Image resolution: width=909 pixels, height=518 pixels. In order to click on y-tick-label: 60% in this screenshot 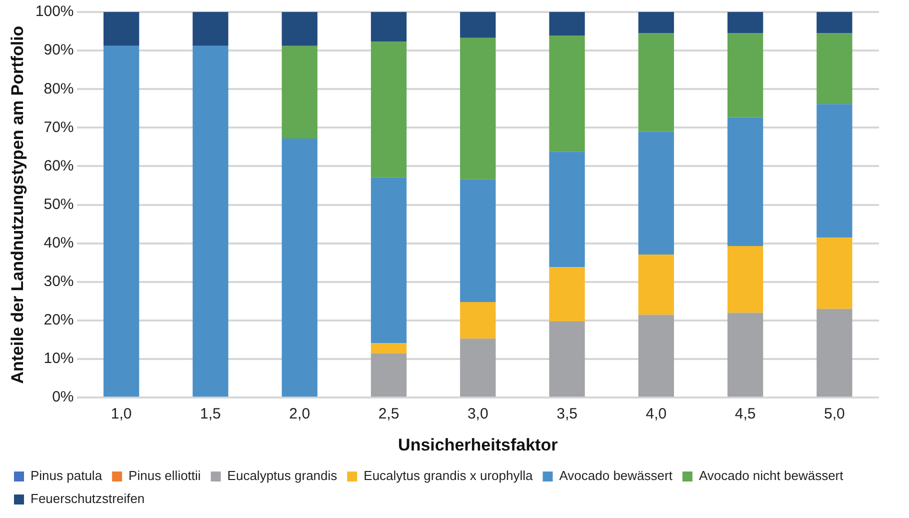, I will do `click(59, 165)`.